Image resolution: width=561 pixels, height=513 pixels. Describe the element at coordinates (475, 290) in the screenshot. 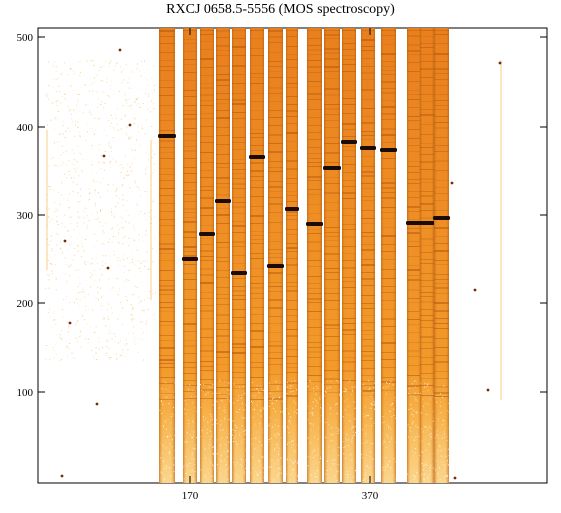

I see `dark-dot` at that location.